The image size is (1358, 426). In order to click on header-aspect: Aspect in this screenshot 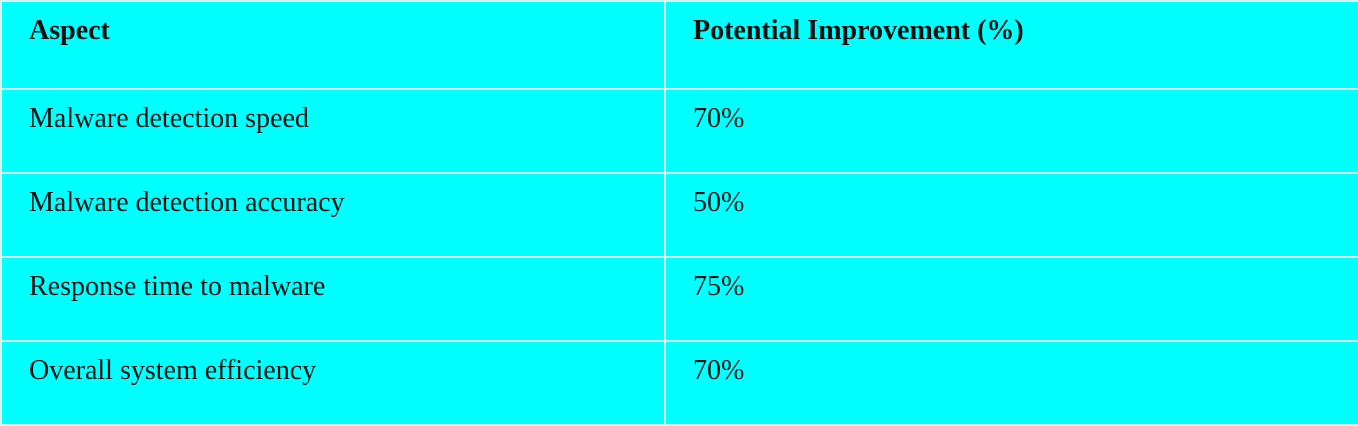, I will do `click(333, 45)`.